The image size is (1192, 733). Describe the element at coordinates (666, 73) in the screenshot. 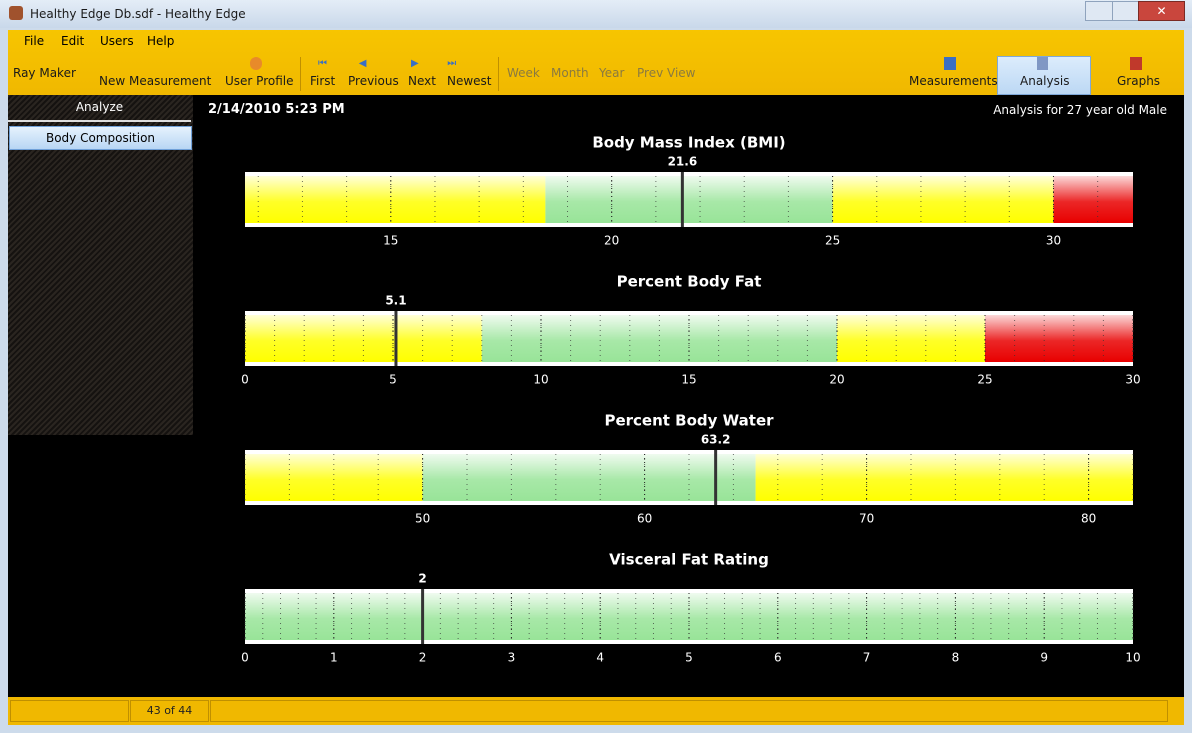

I see `period-button: Prev View` at that location.